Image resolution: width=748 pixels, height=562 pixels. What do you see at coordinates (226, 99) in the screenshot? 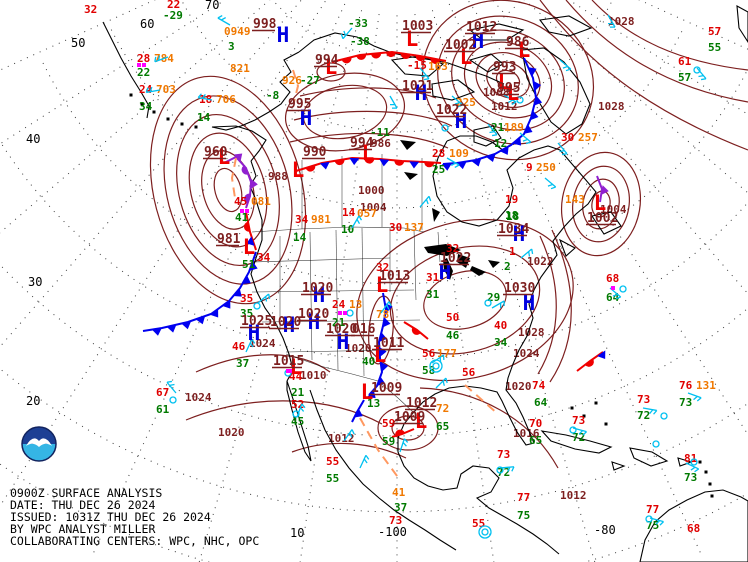
I see `station-pressure: 706` at bounding box center [226, 99].